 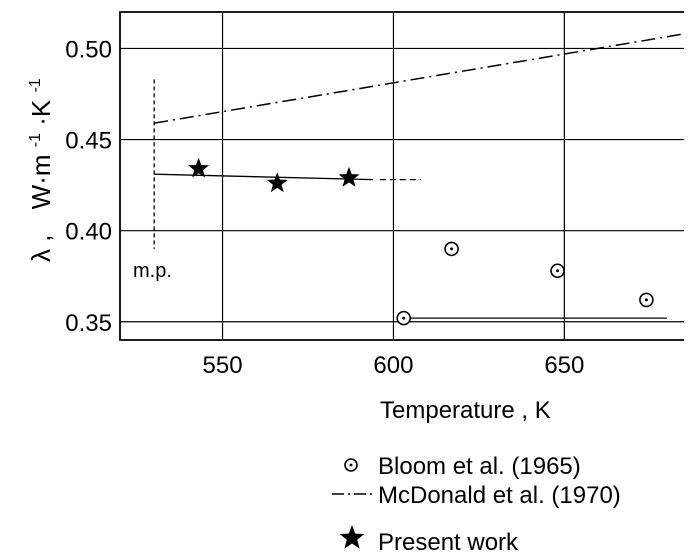 I want to click on y-tick-label: 0.40, so click(x=88, y=232).